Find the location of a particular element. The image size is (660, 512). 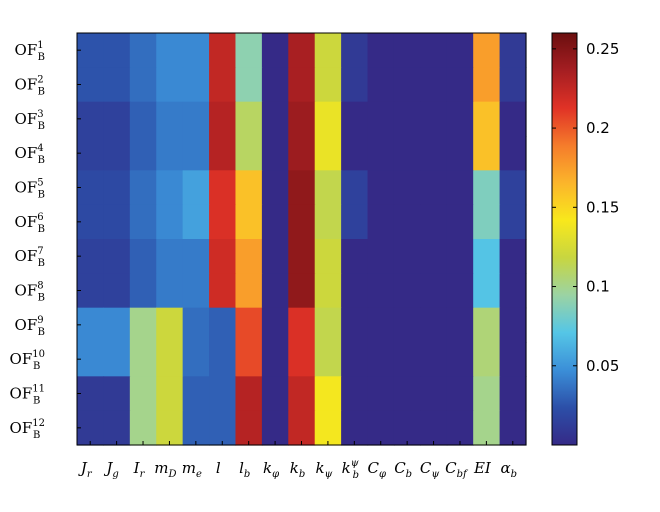

column-label: Cb is located at coordinates (403, 469).